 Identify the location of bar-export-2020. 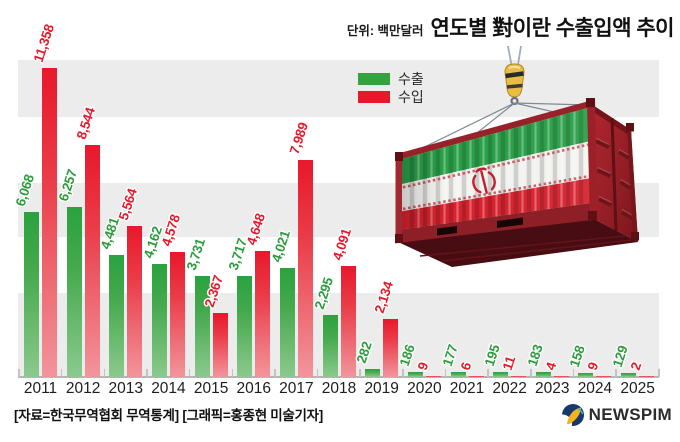
(415, 374).